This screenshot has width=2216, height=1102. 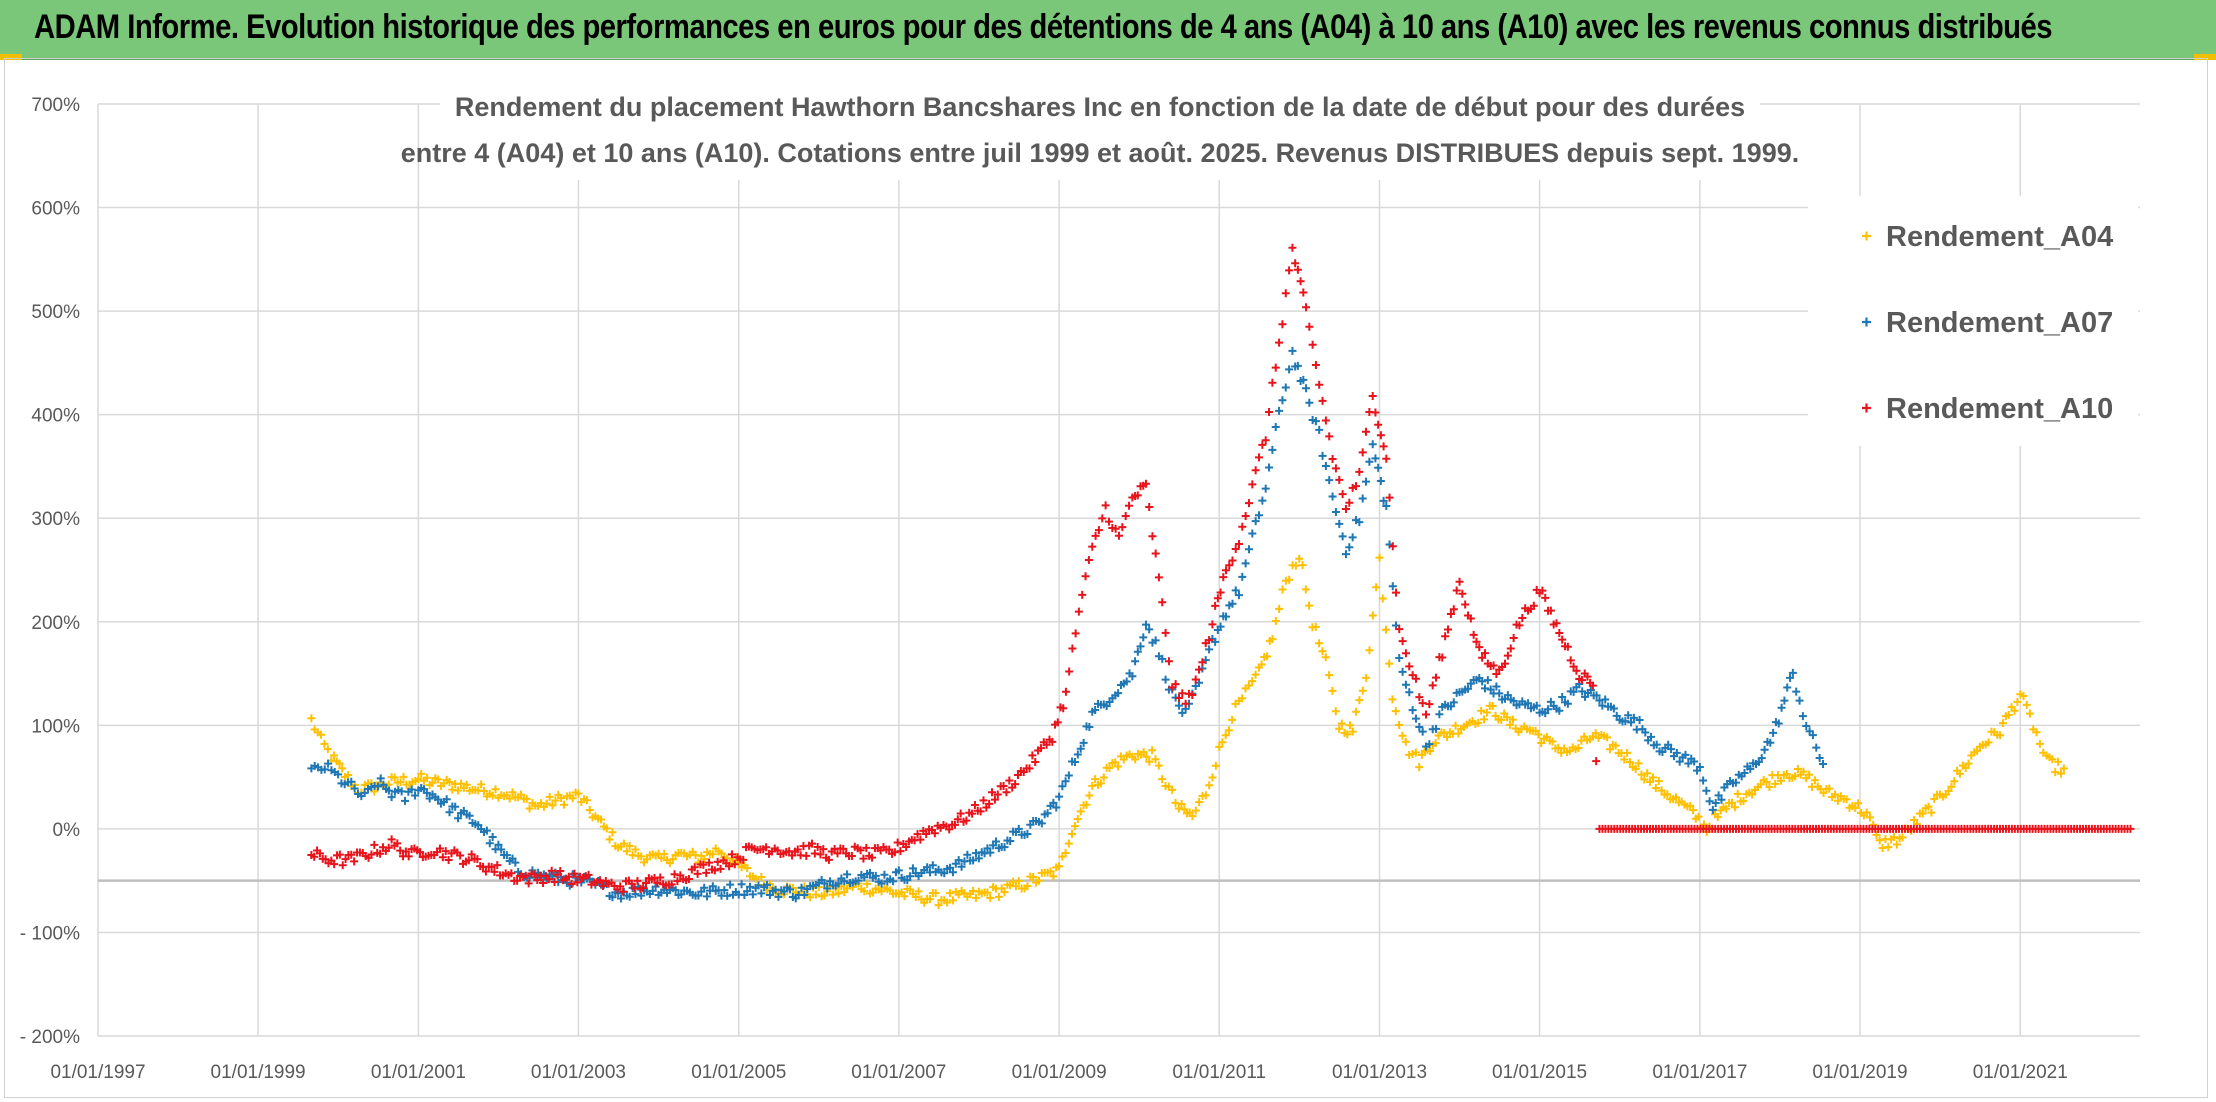 I want to click on legend-label: Rendement_A07, so click(x=1999, y=323).